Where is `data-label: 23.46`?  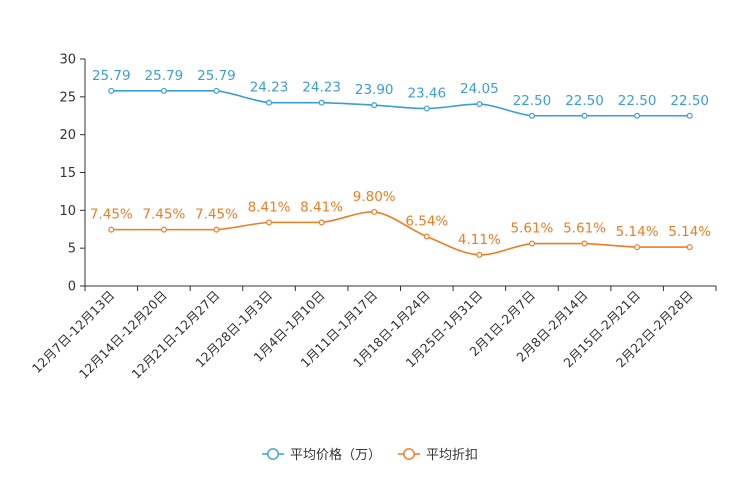 data-label: 23.46 is located at coordinates (426, 93).